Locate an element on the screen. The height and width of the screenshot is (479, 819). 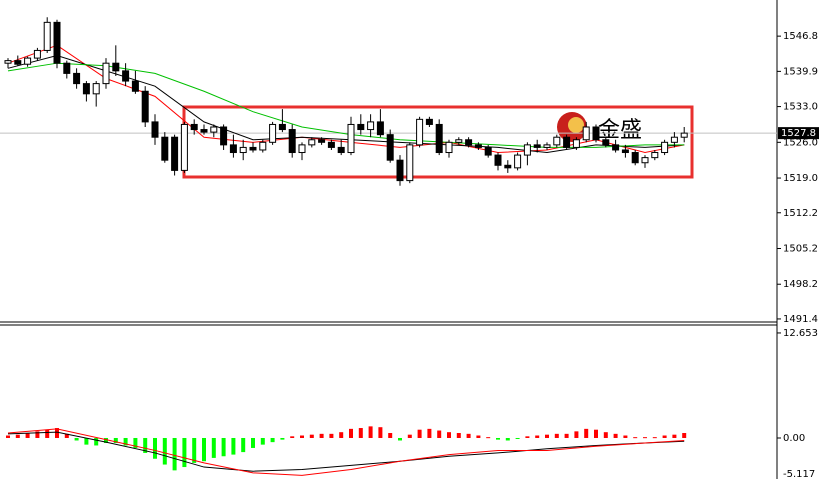
logo-text: 金盛 is located at coordinates (620, 130).